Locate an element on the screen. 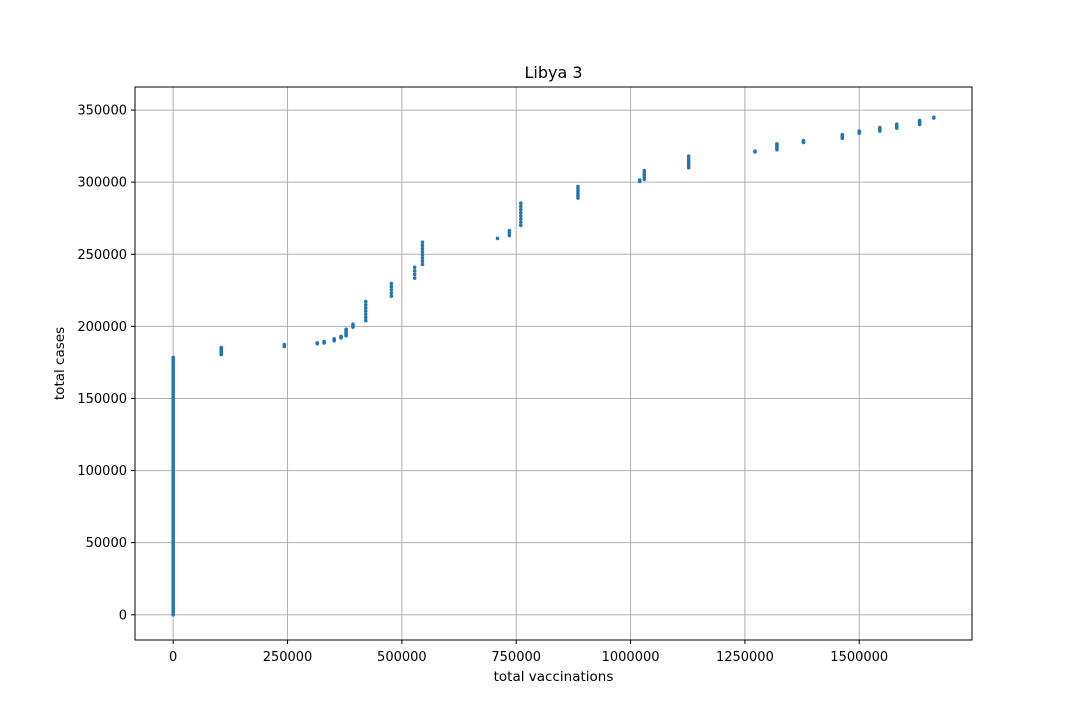 This screenshot has height=720, width=1080. y-tick-label: 300000 is located at coordinates (102, 183).